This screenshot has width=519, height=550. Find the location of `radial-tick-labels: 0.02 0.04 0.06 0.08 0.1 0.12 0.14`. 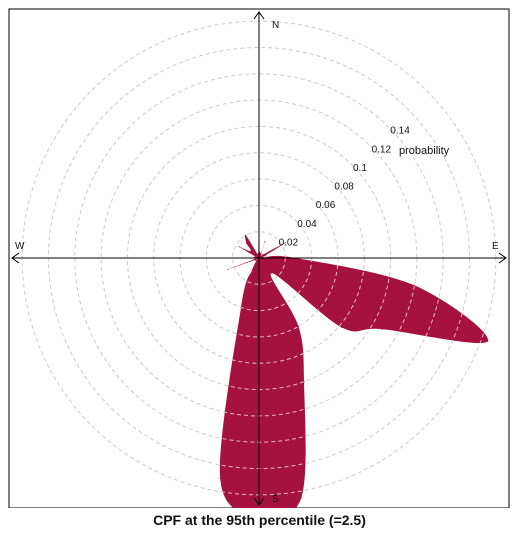

radial-tick-labels: 0.02 0.04 0.06 0.08 0.1 0.12 0.14 is located at coordinates (345, 187).